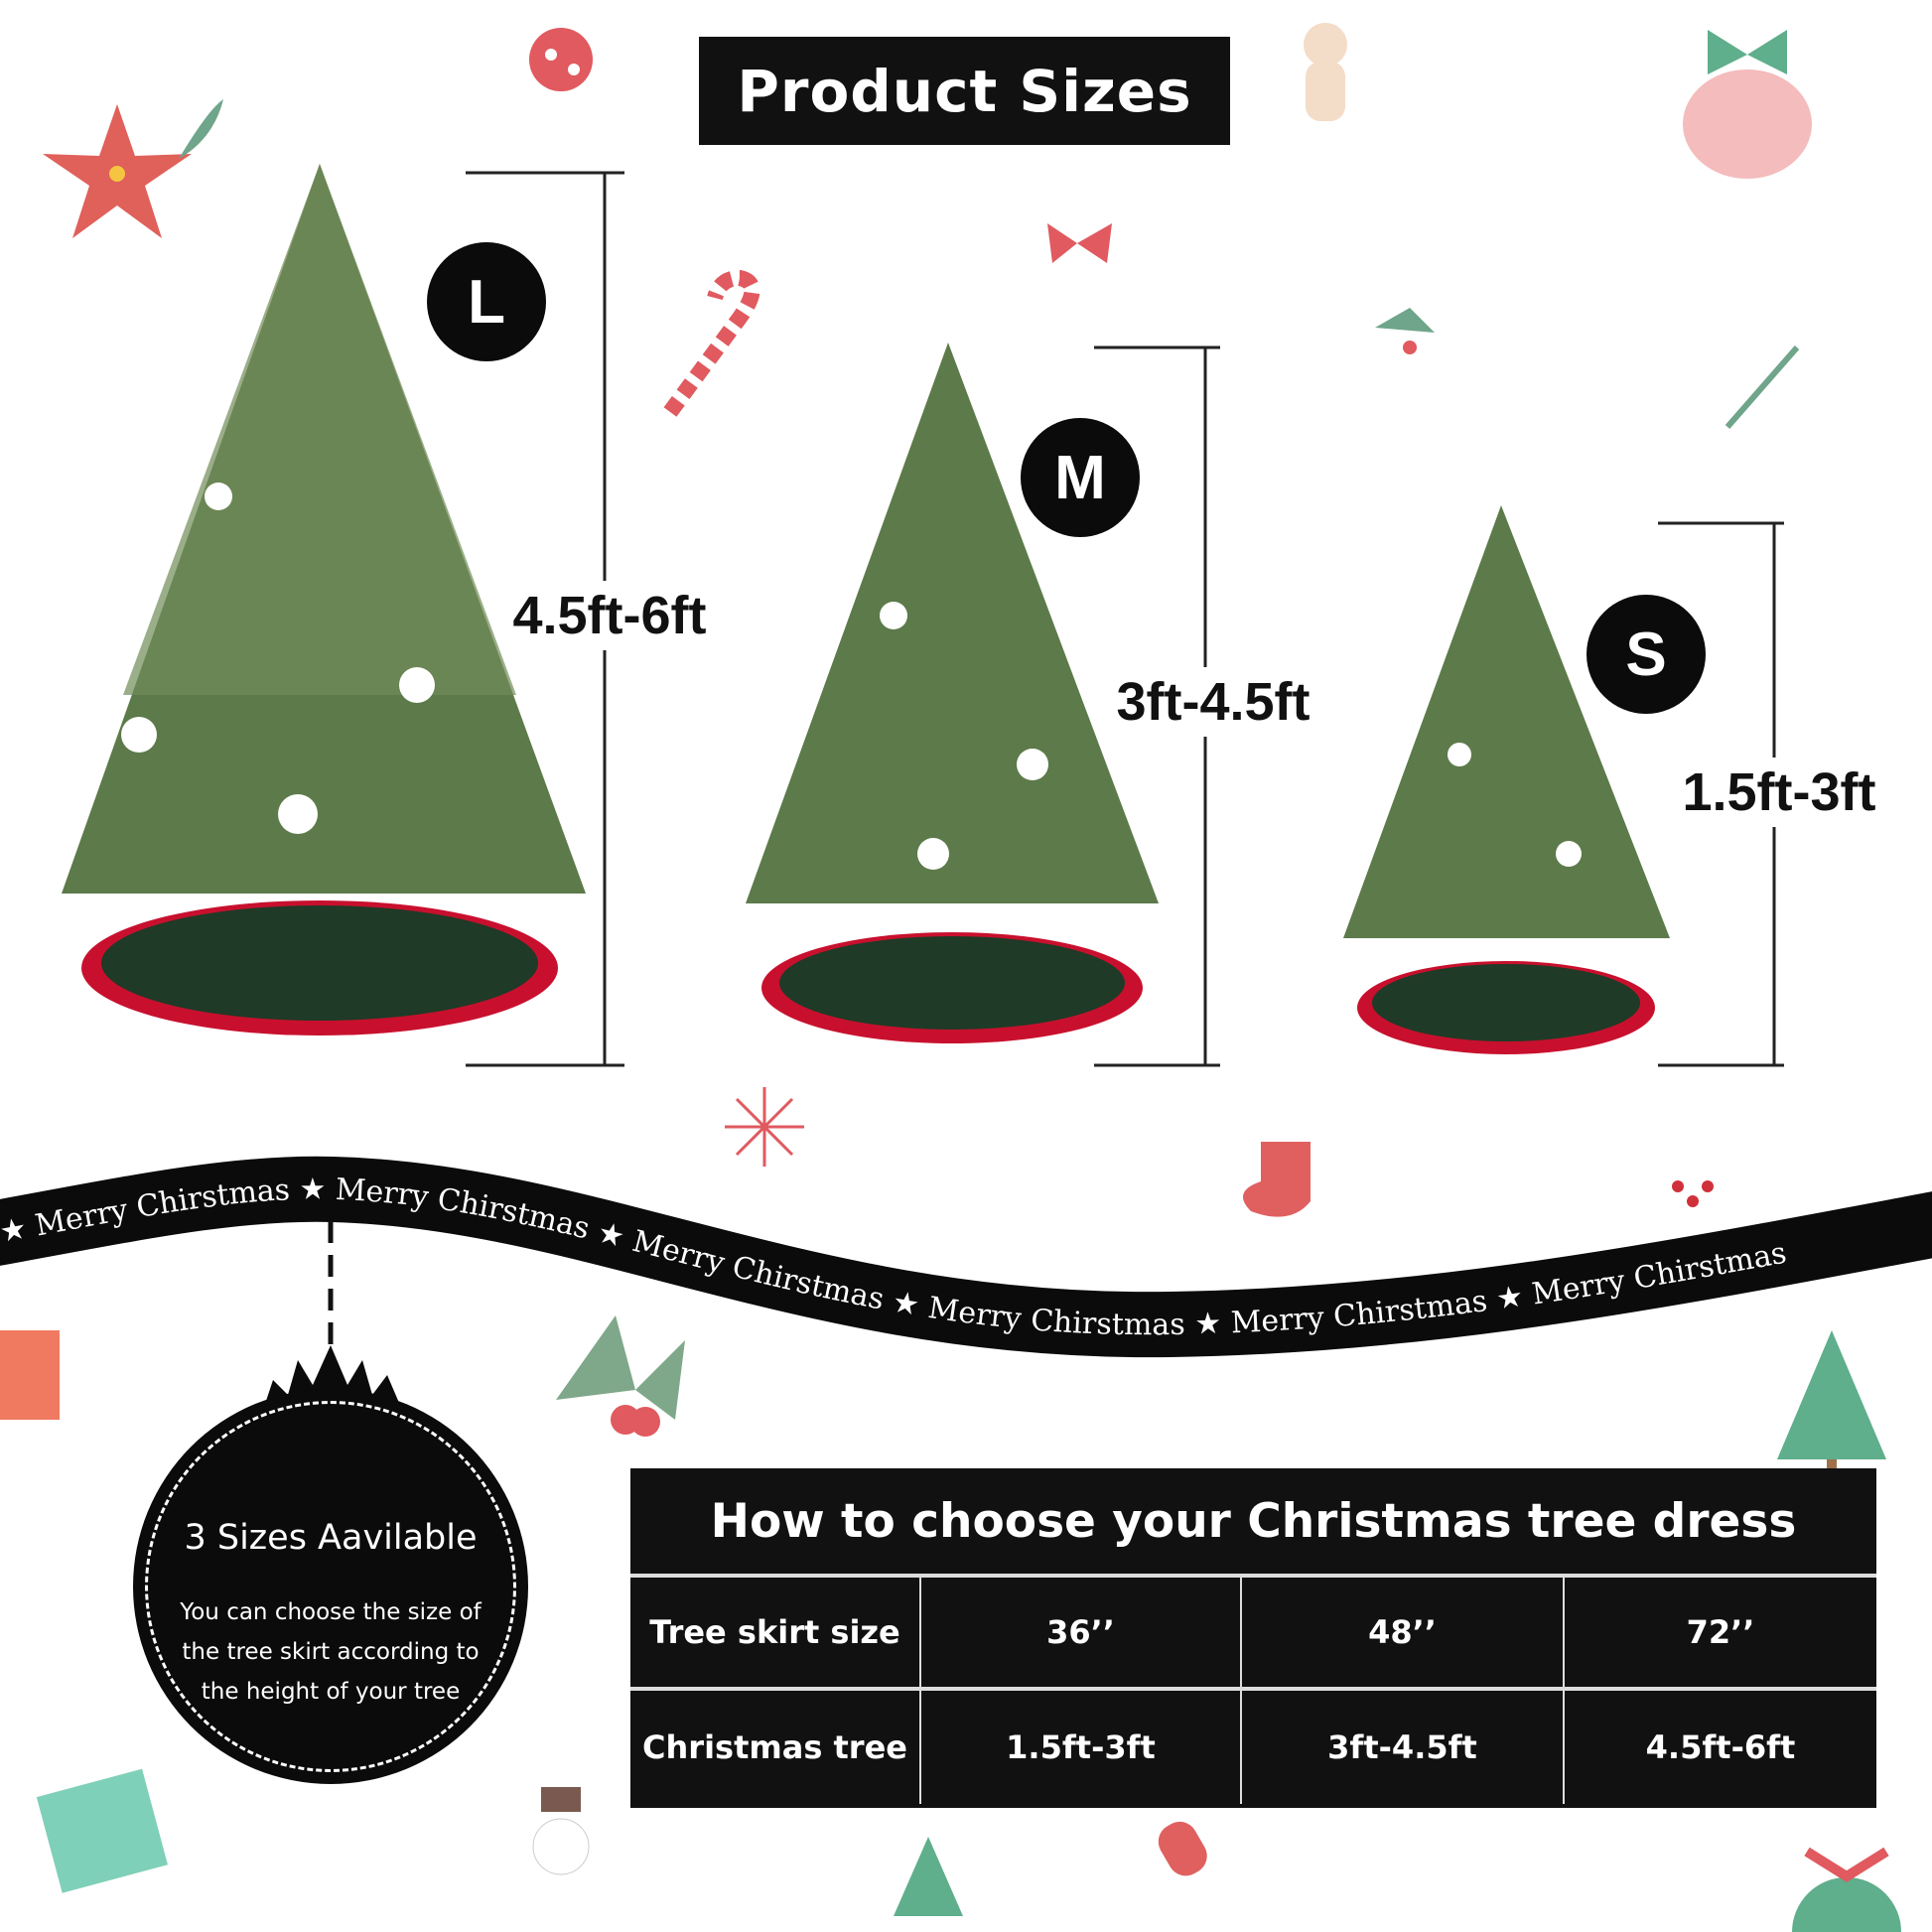  Describe the element at coordinates (1847, 1889) in the screenshot. I see `bauble-icon` at that location.